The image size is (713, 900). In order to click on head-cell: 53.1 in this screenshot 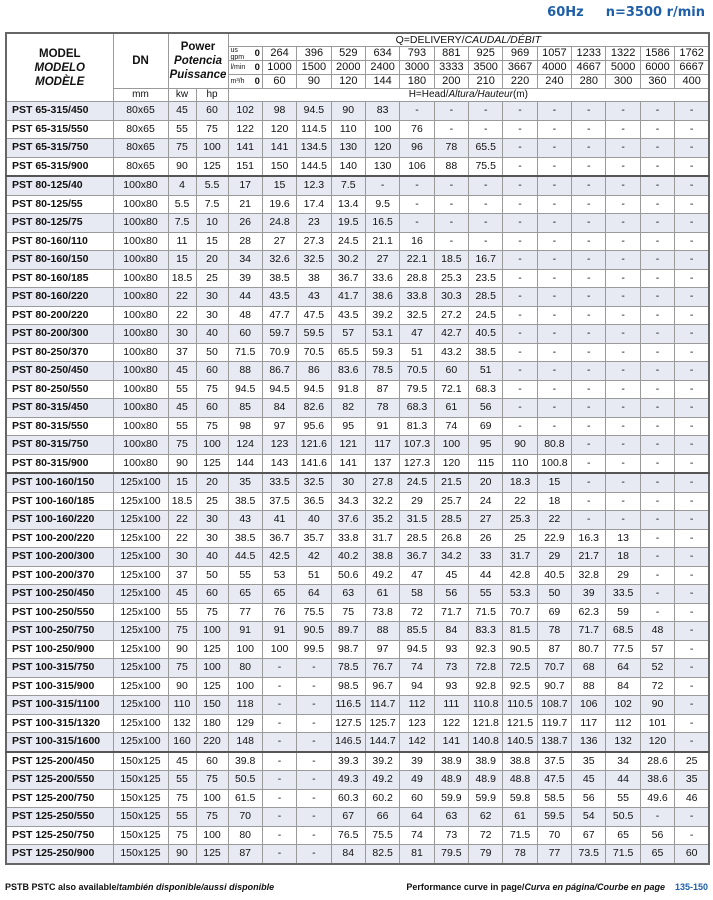, I will do `click(382, 334)`.